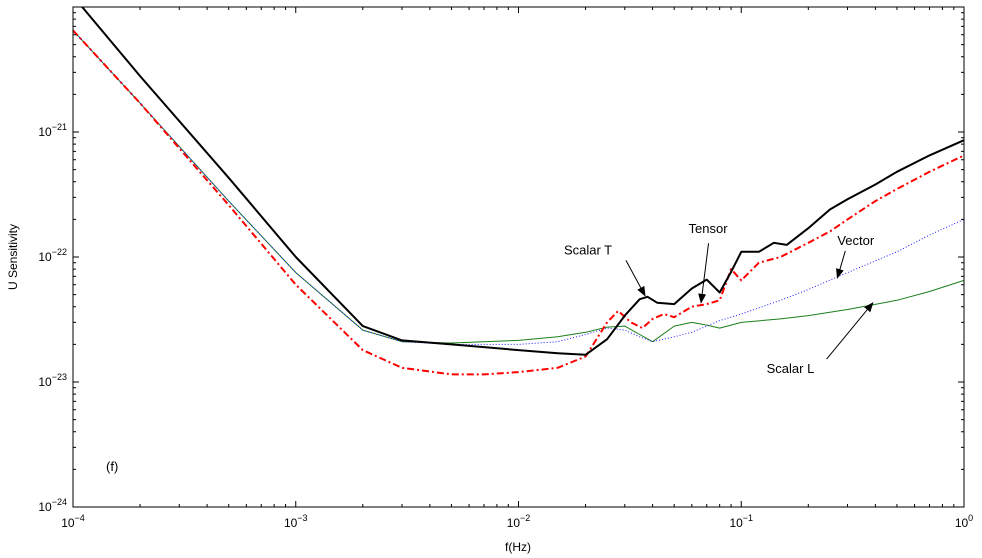 The height and width of the screenshot is (558, 982). What do you see at coordinates (52, 505) in the screenshot?
I see `y-tick-label: 10−24` at bounding box center [52, 505].